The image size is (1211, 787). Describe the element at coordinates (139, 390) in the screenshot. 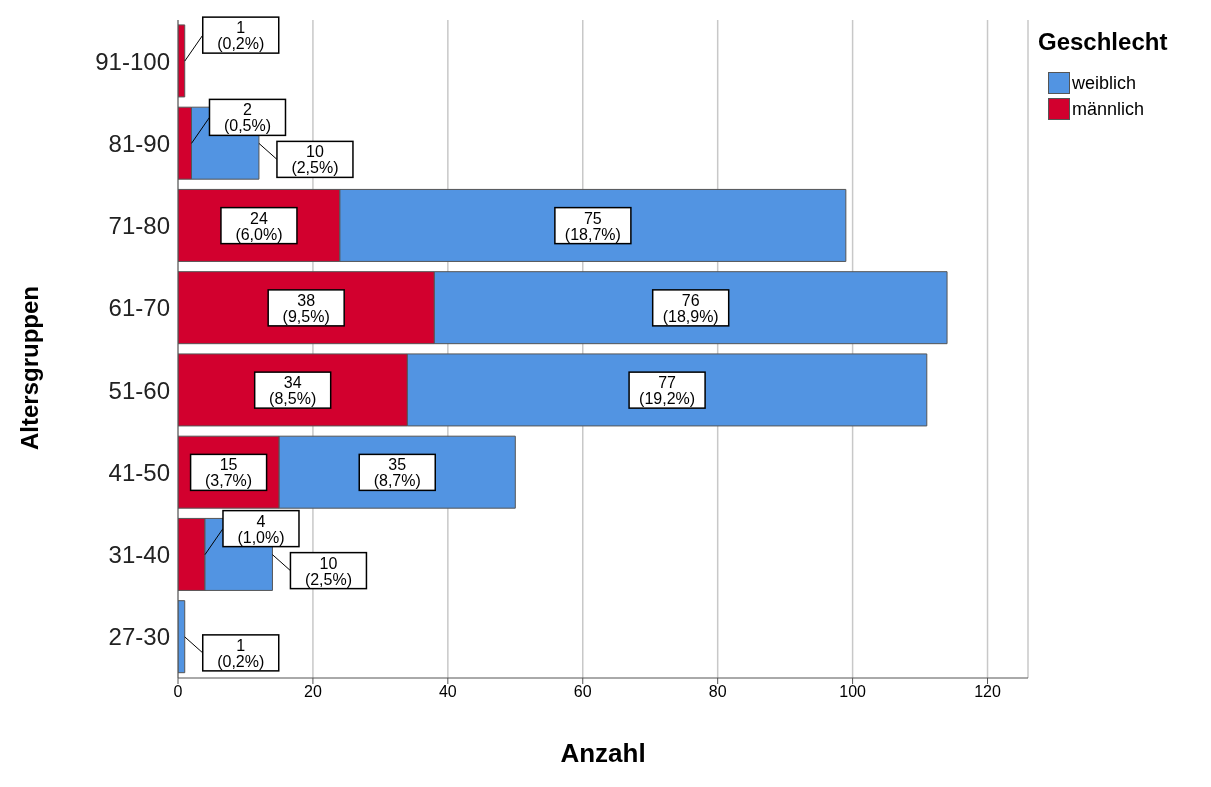

I see `y-tick-label: 51-60` at that location.